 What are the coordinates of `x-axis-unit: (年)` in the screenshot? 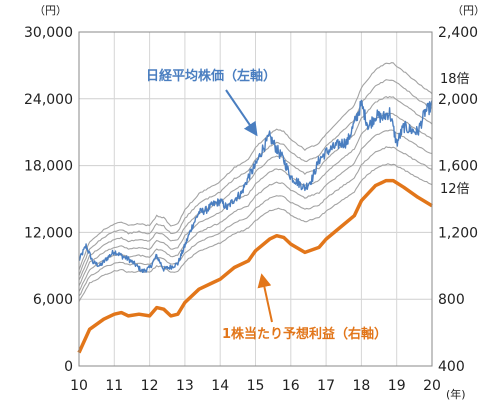 It's located at (456, 394).